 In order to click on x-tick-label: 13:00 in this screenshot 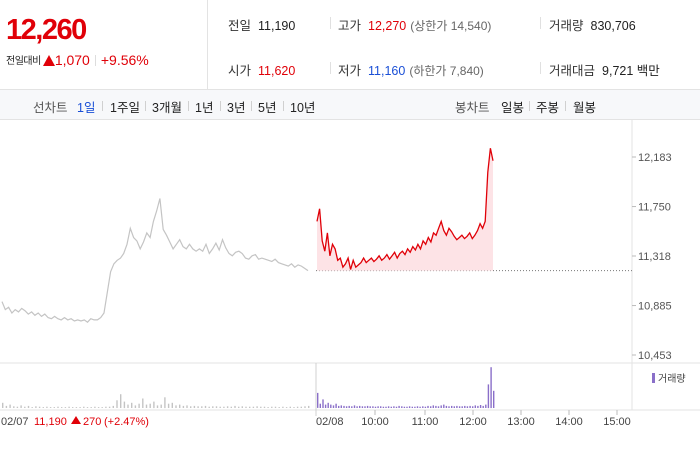, I will do `click(521, 422)`.